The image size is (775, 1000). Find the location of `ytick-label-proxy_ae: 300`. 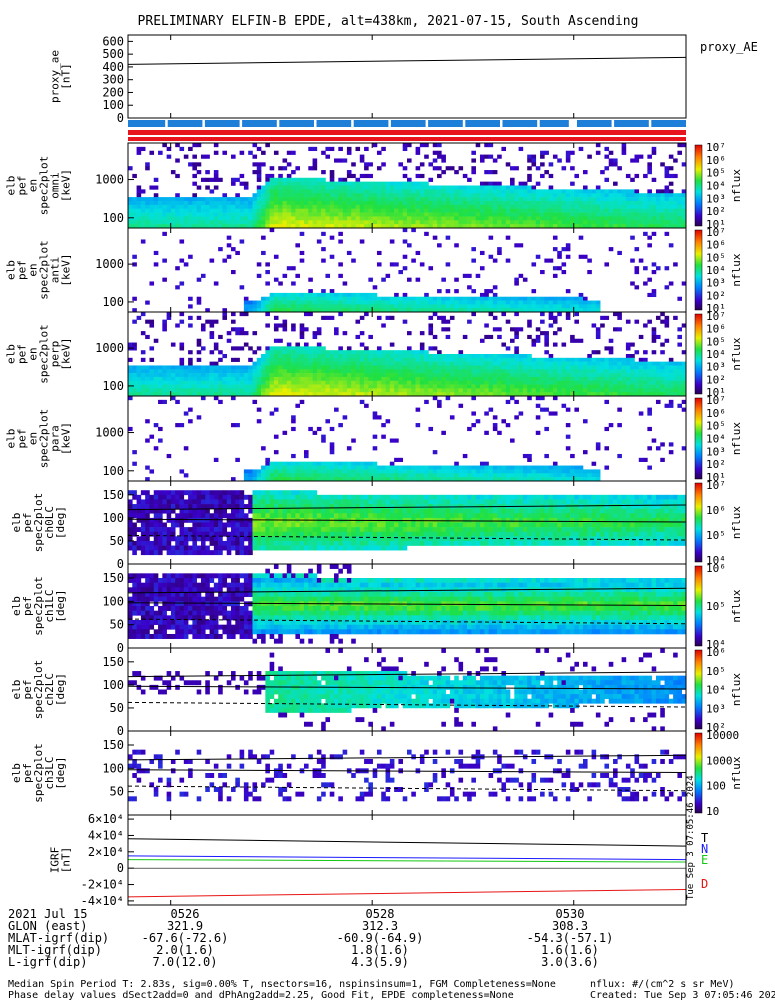

ytick-label-proxy_ae: 300 is located at coordinates (113, 80).